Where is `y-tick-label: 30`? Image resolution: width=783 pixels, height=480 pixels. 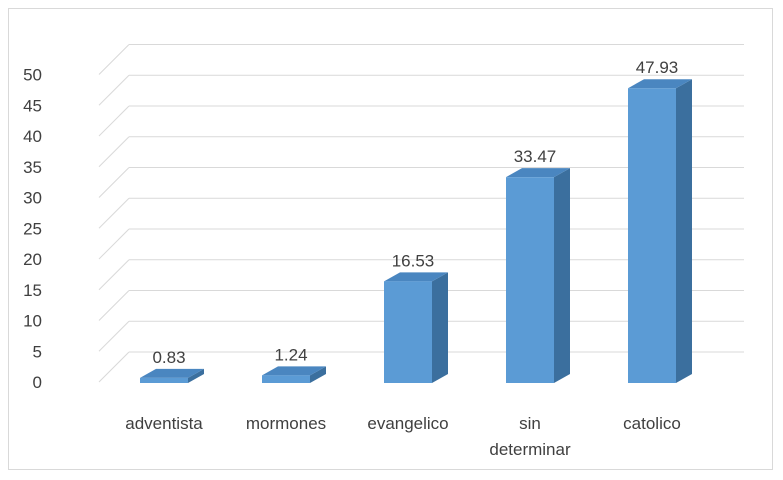
y-tick-label: 30 is located at coordinates (32, 198).